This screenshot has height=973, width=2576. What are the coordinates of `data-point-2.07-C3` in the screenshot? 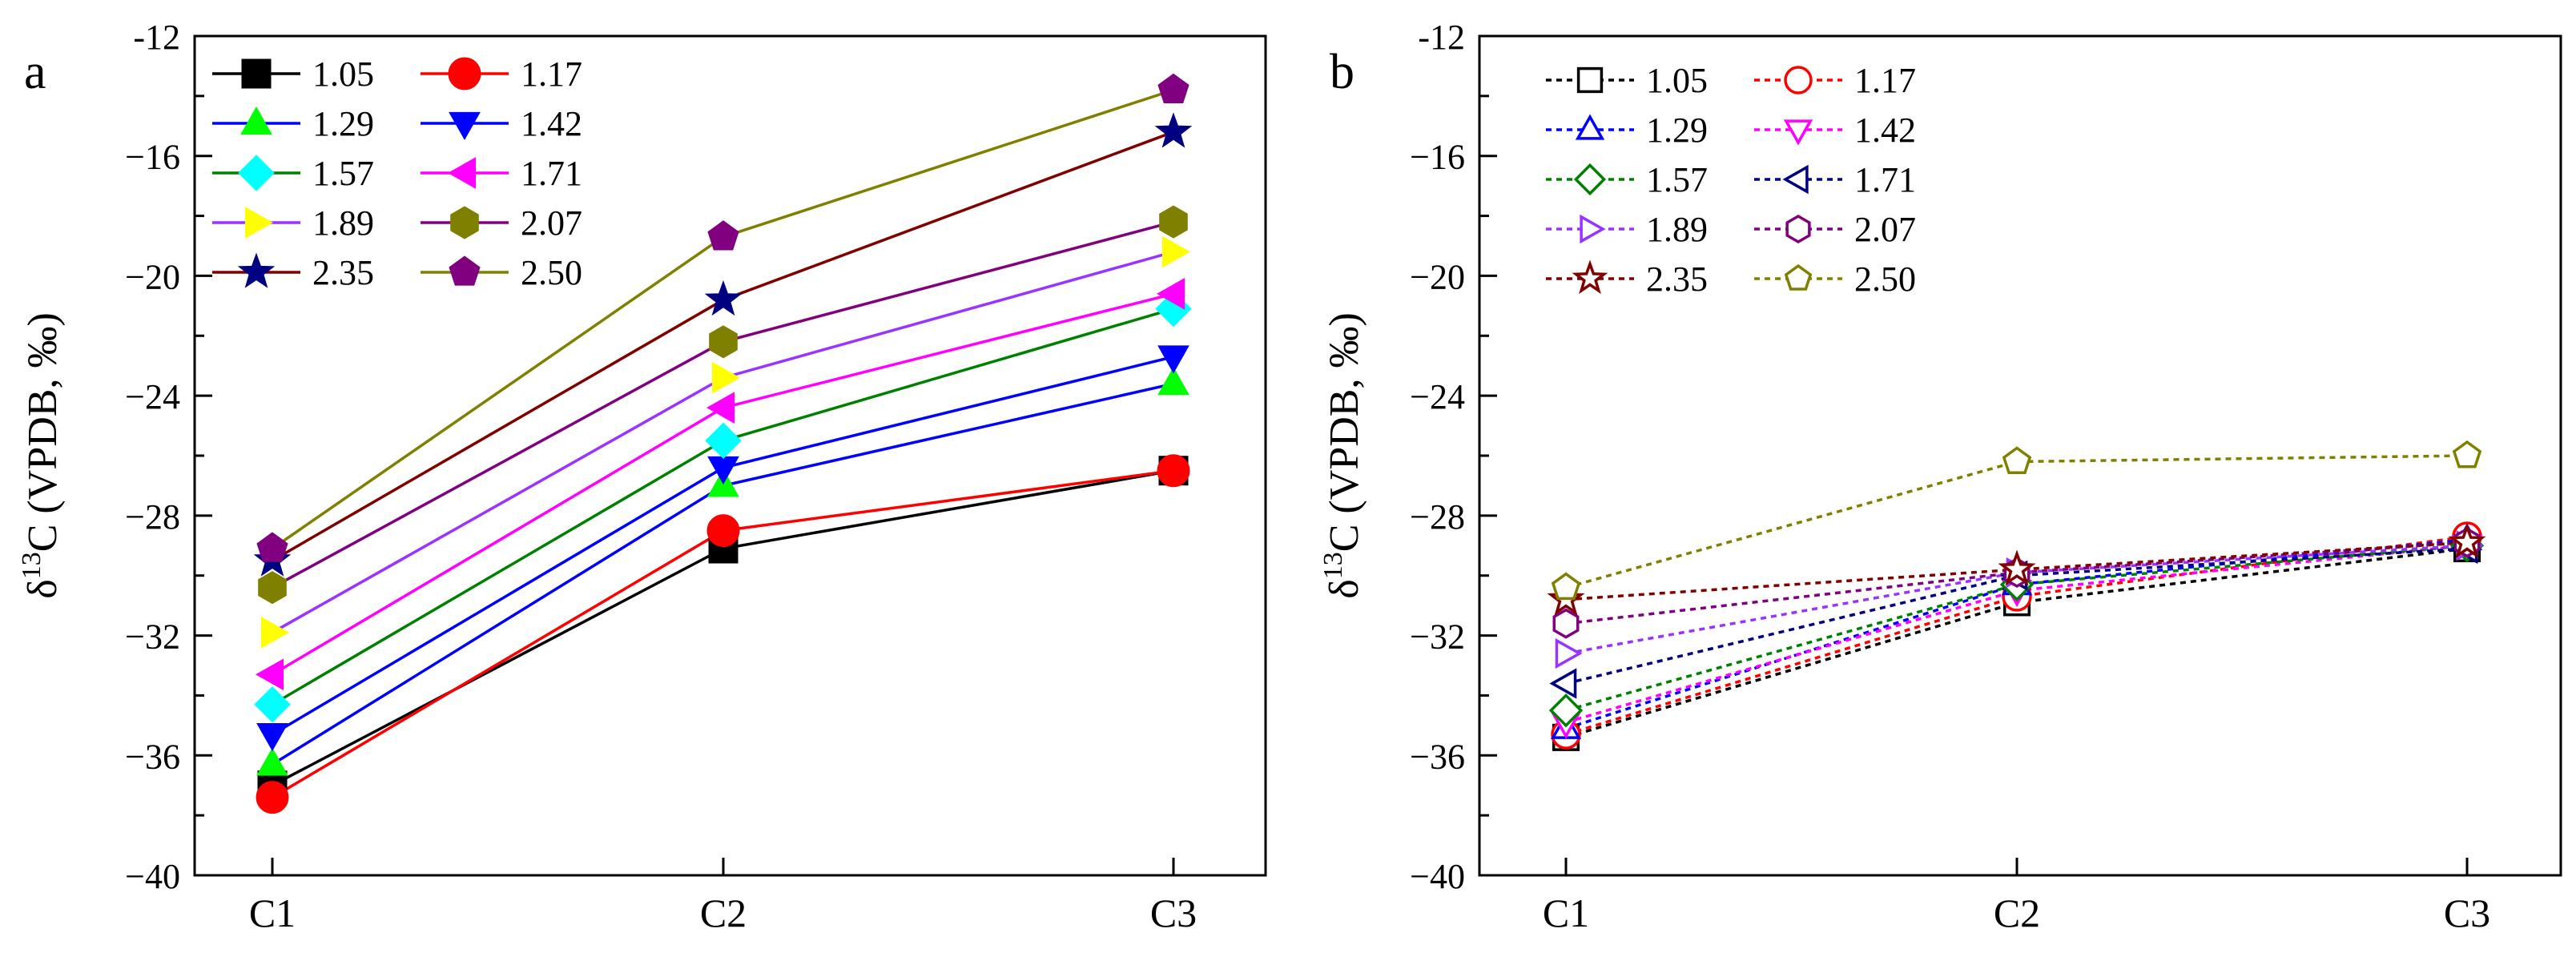 It's located at (1173, 222).